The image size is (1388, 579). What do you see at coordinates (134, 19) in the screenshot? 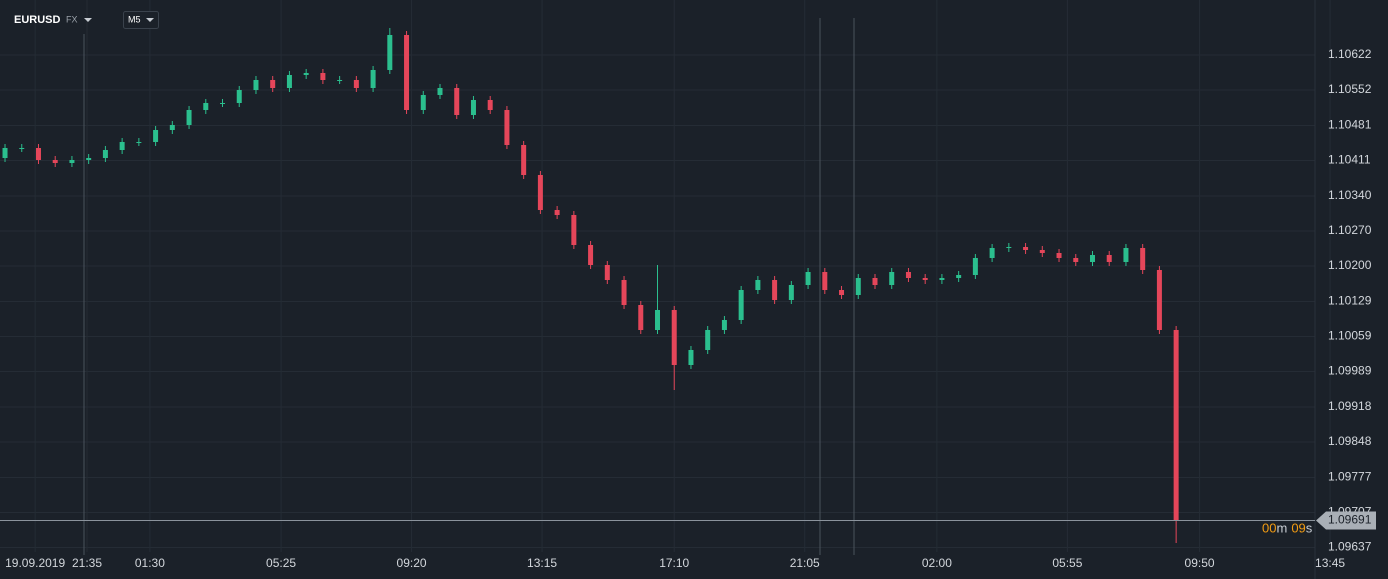
I see `timeframe: M5` at bounding box center [134, 19].